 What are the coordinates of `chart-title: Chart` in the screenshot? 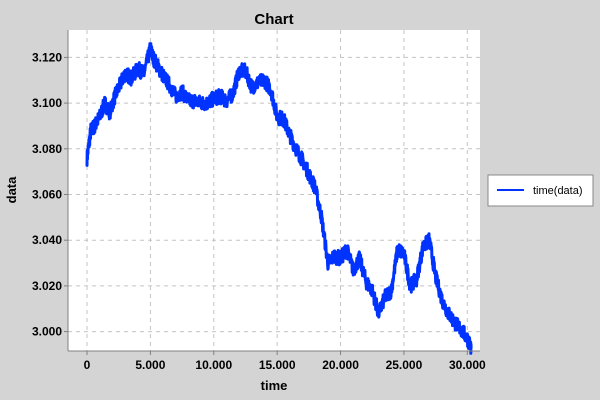 It's located at (273, 19).